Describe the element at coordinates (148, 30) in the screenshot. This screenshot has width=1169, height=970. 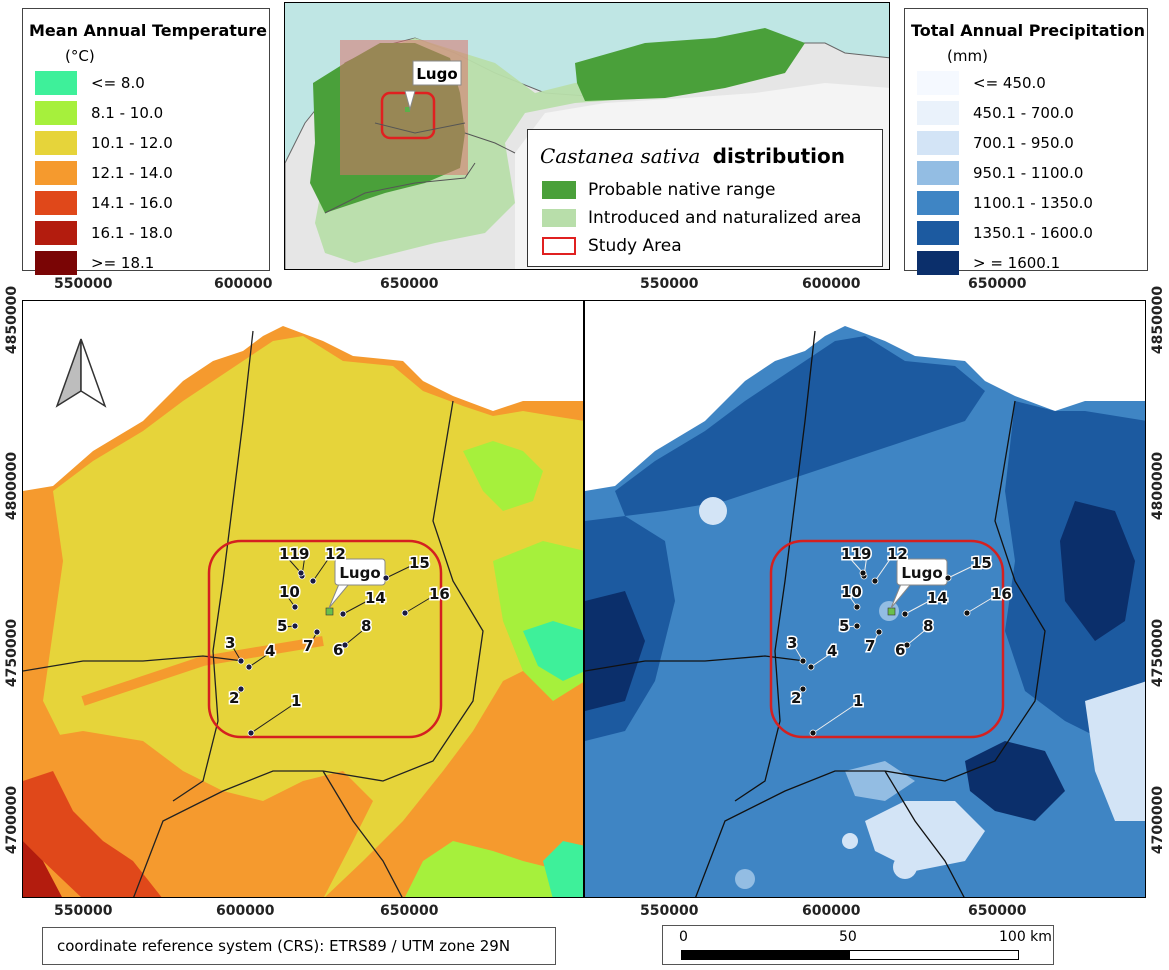
I see `temperature-legend-title: Mean Annual Temperature` at that location.